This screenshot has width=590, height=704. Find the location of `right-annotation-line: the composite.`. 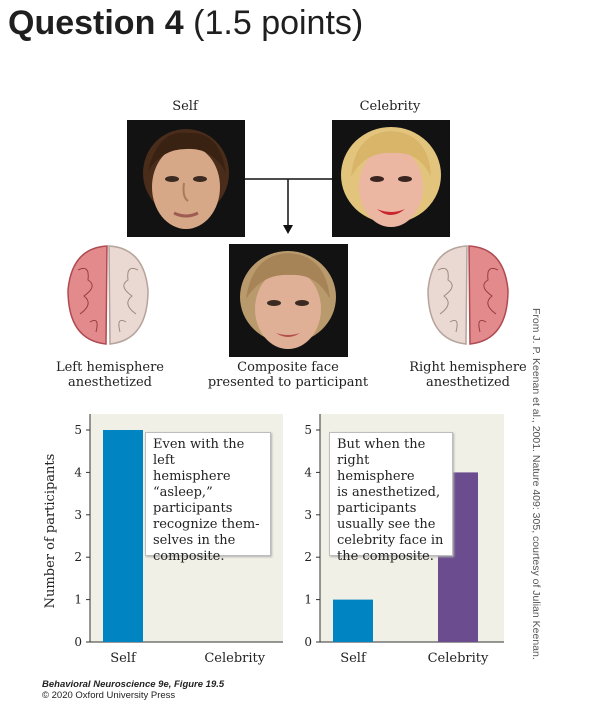

right-annotation-line: the composite. is located at coordinates (385, 556).